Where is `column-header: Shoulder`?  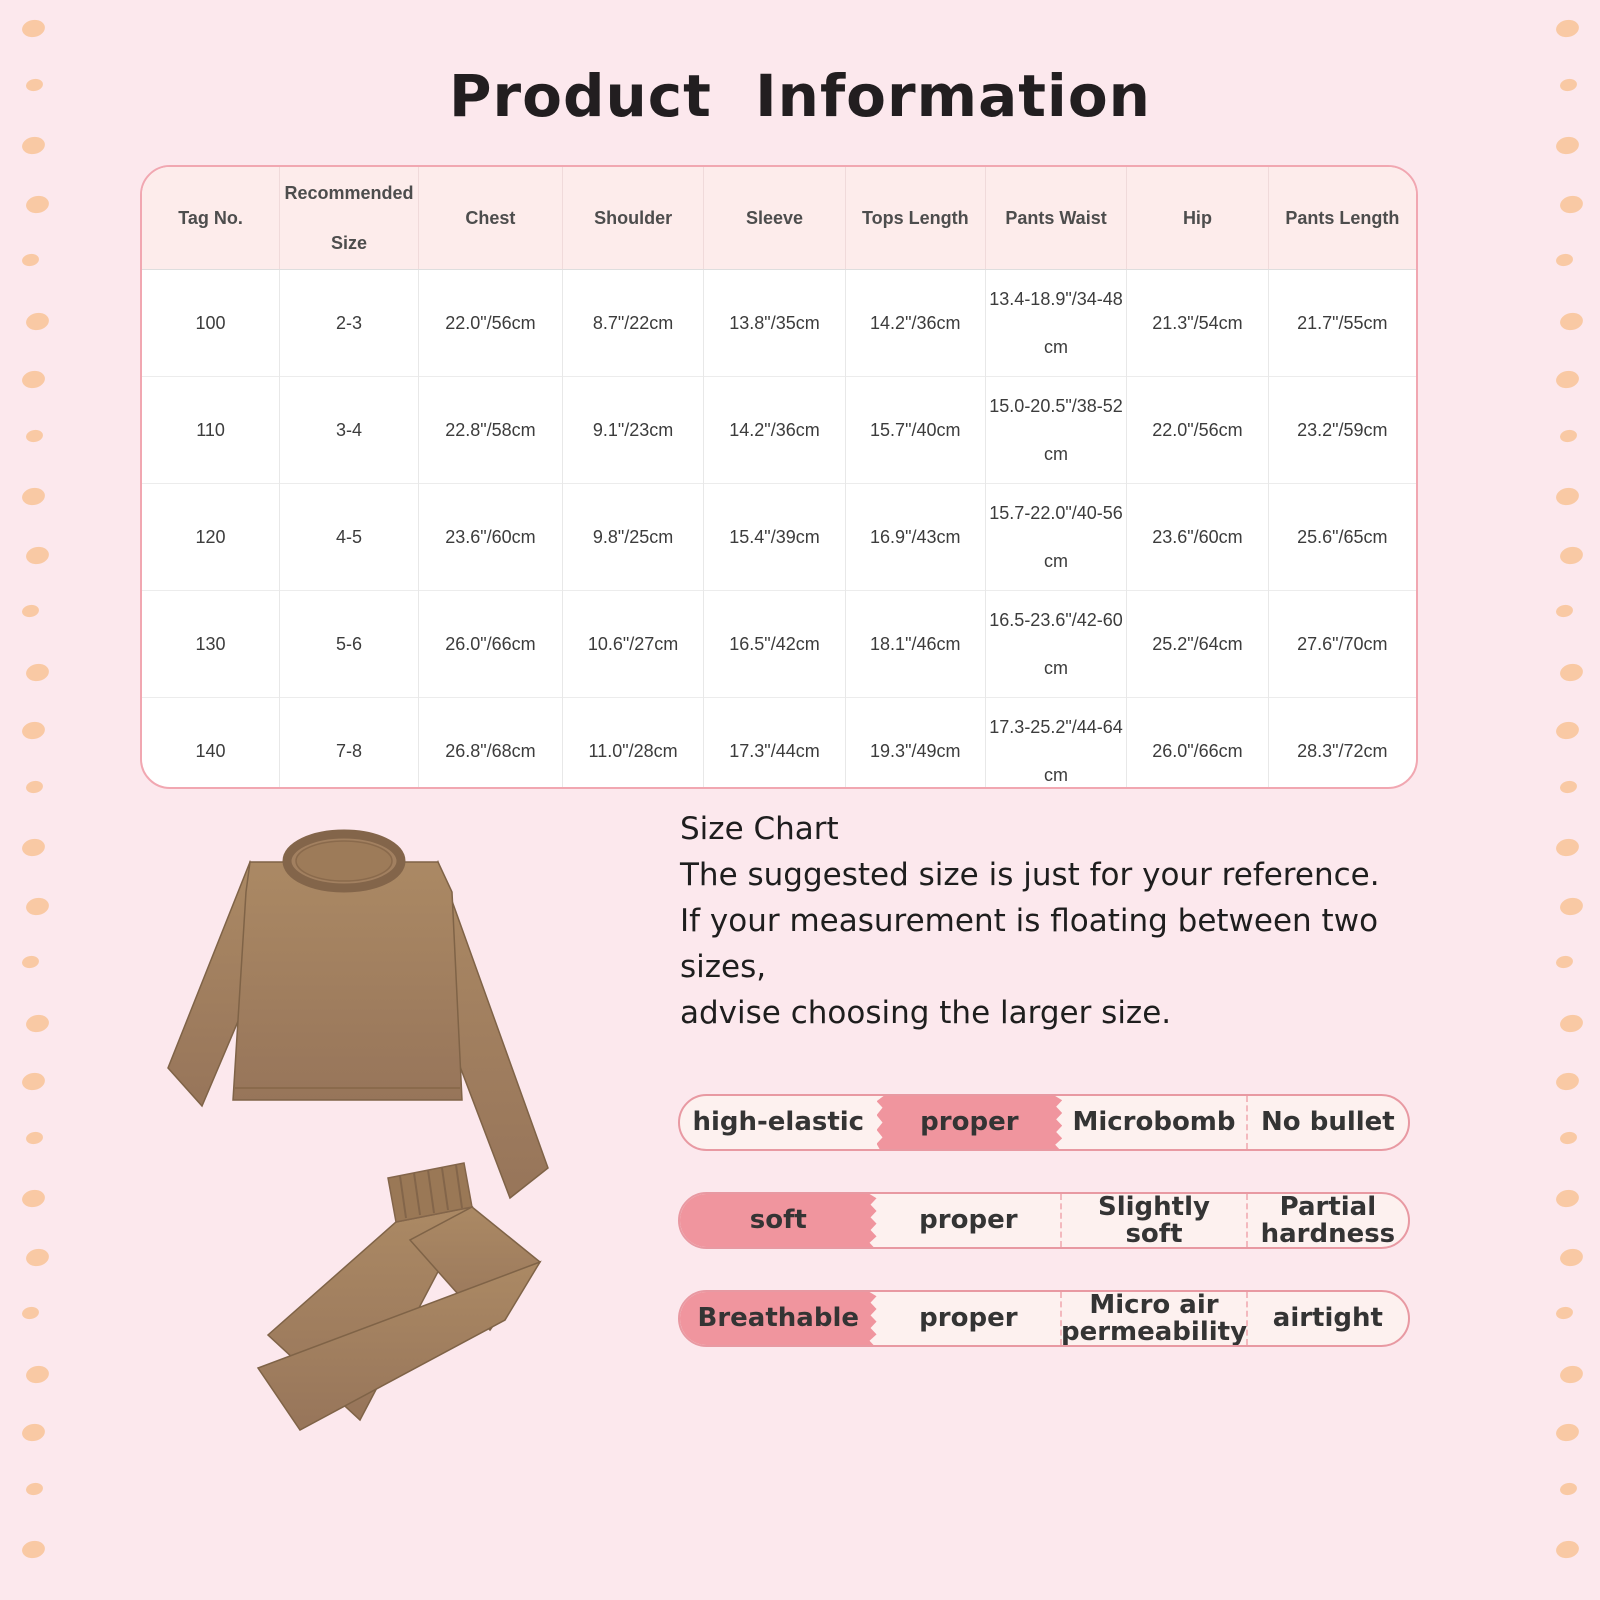
column-header: Shoulder is located at coordinates (633, 218).